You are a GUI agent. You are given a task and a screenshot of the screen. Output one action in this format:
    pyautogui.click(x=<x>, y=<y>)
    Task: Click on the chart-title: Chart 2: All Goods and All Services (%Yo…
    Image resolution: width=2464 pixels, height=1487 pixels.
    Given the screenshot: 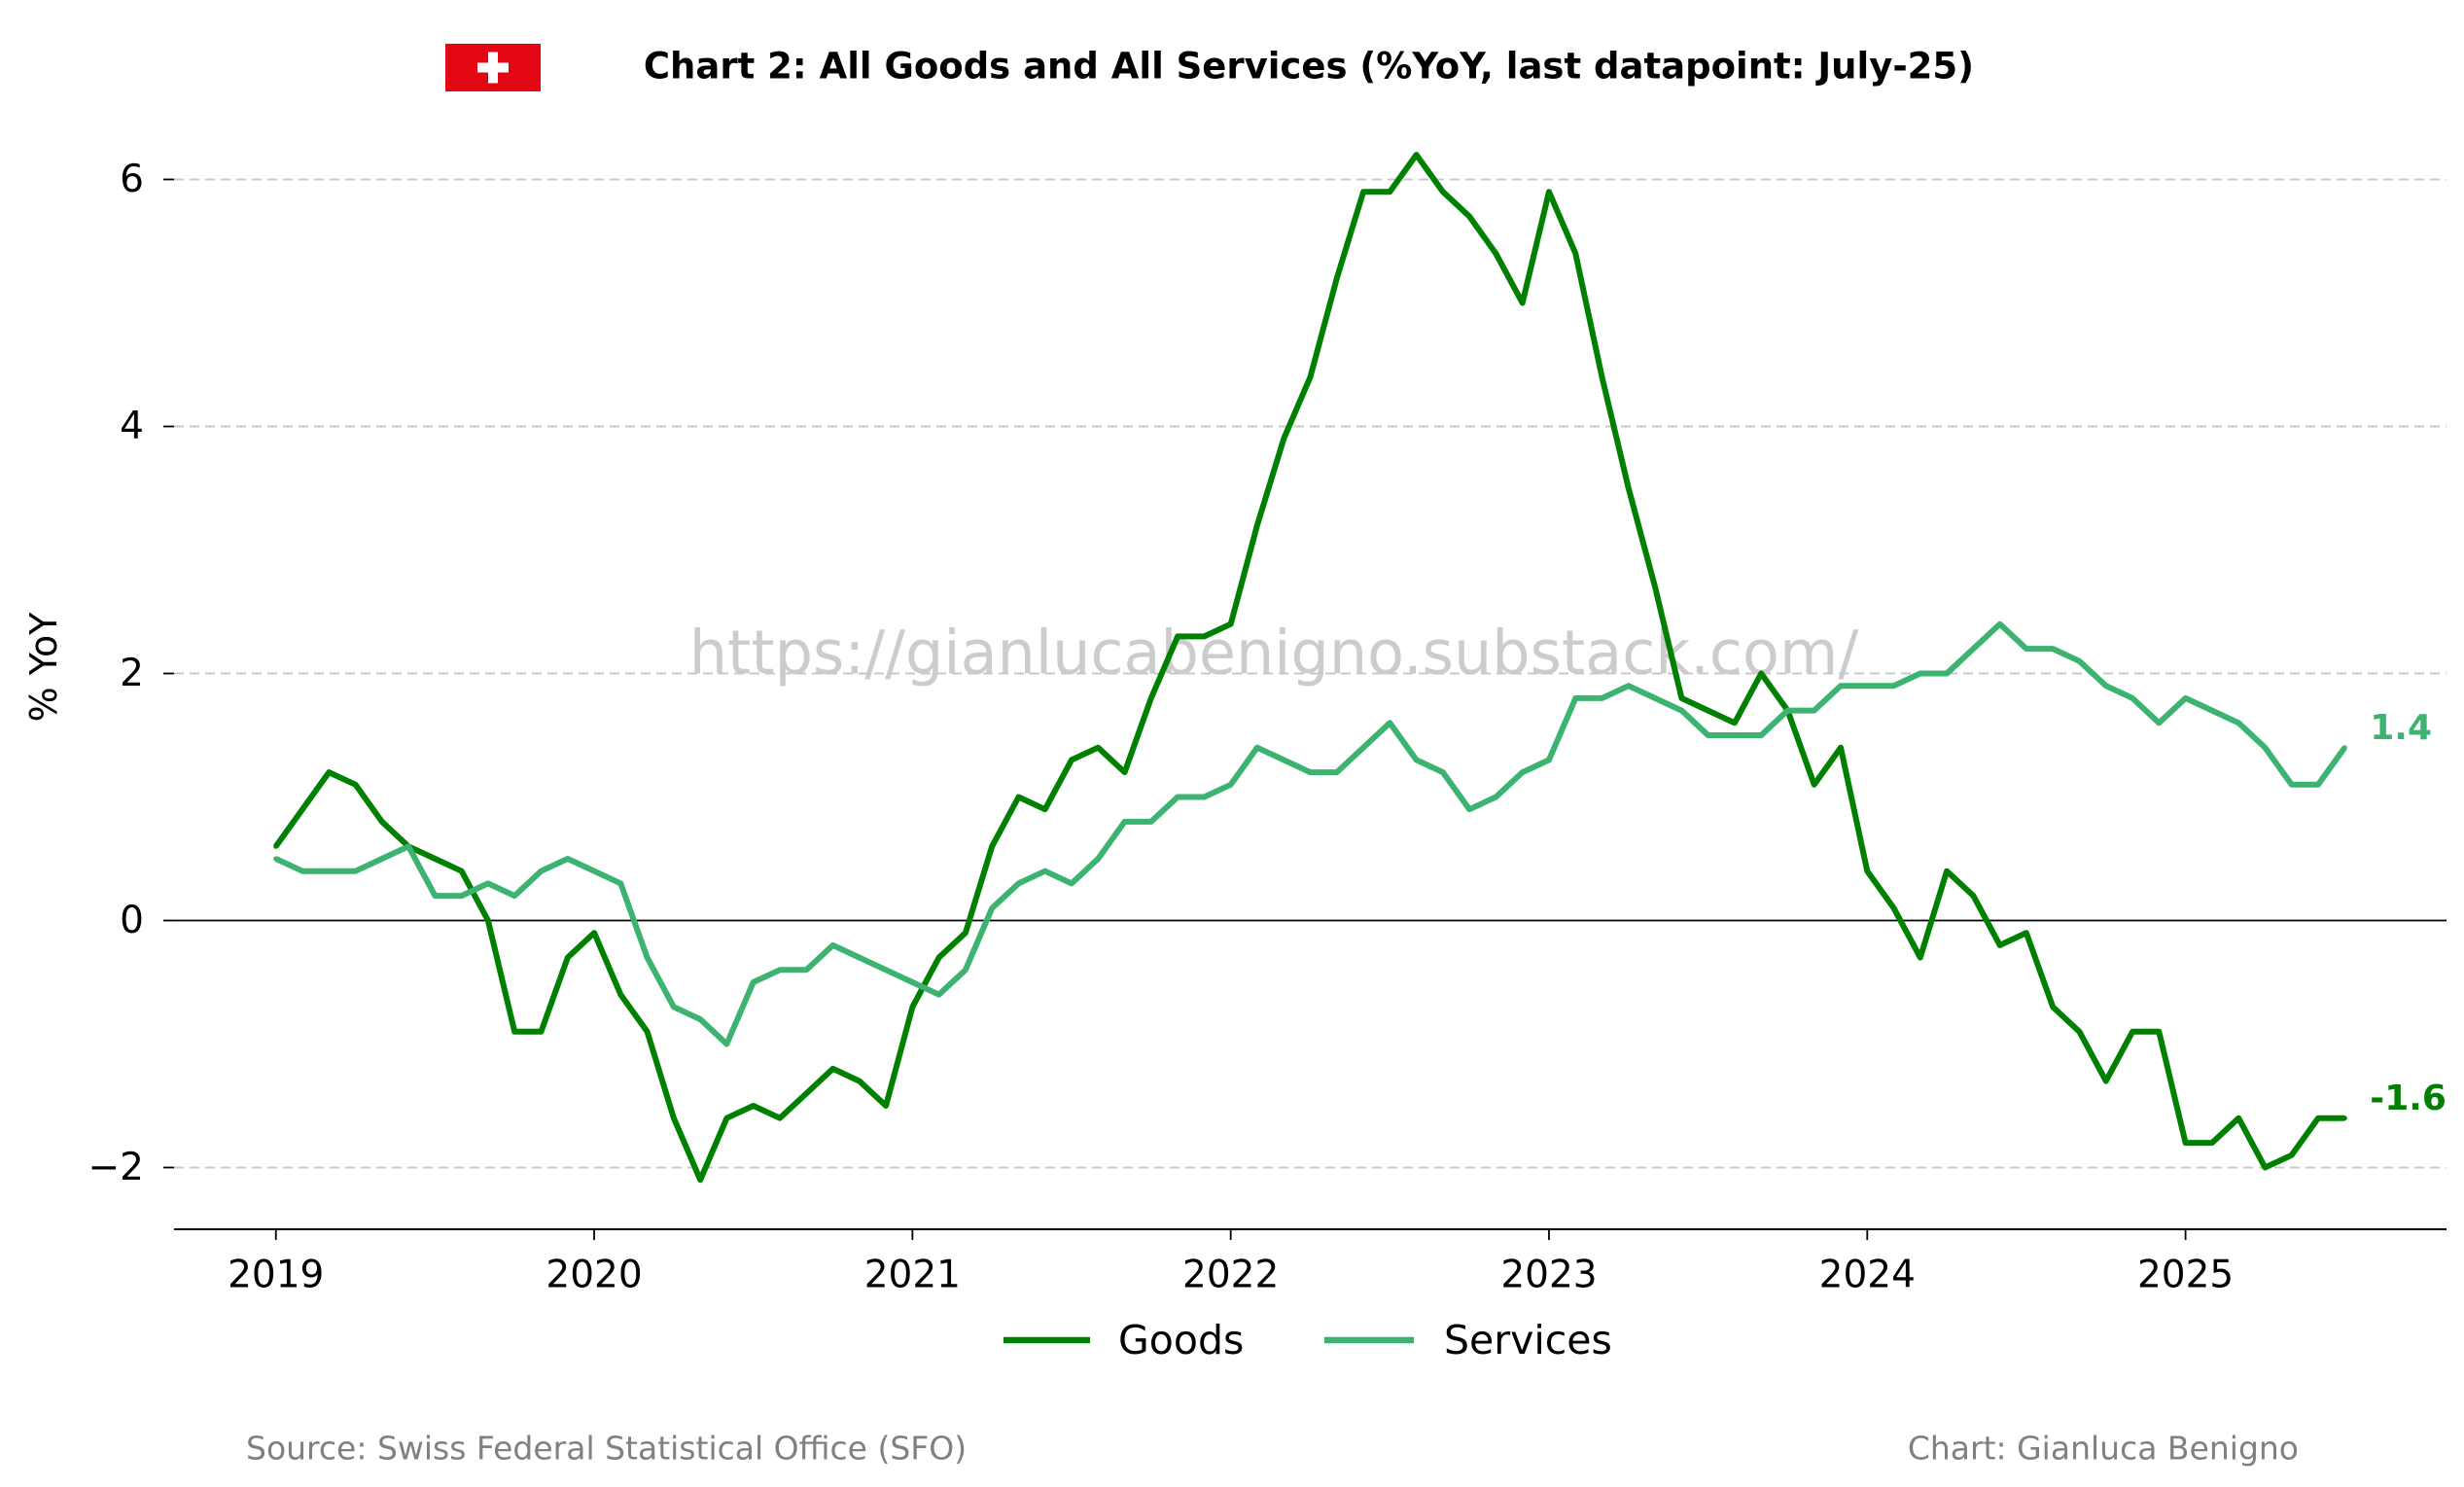 What is the action you would take?
    pyautogui.click(x=1309, y=67)
    